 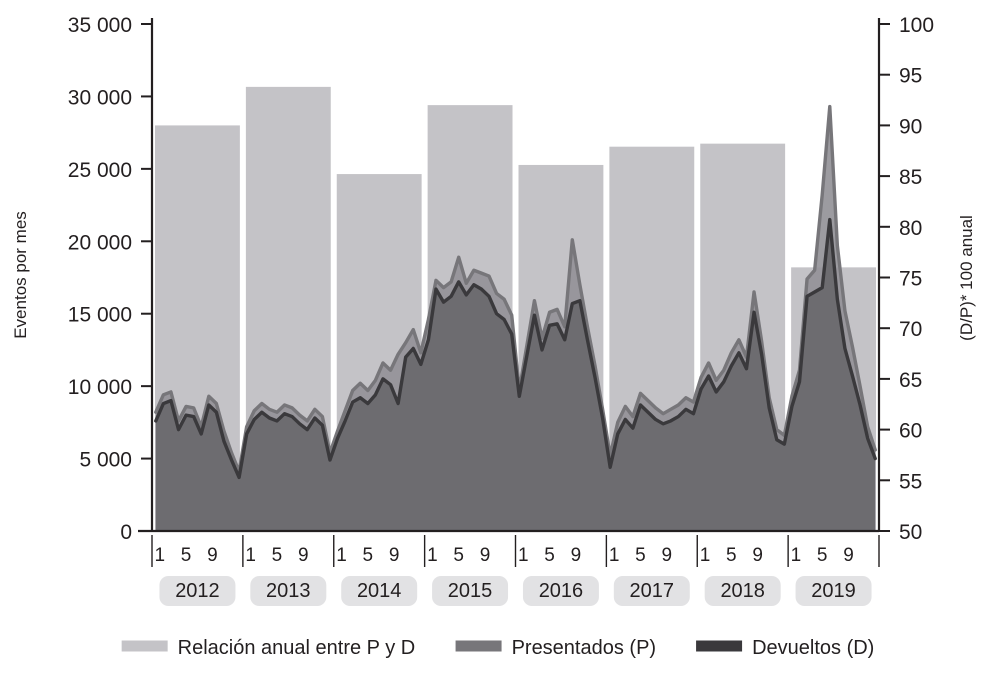 I want to click on year-label-2012: 2012, so click(x=197, y=591).